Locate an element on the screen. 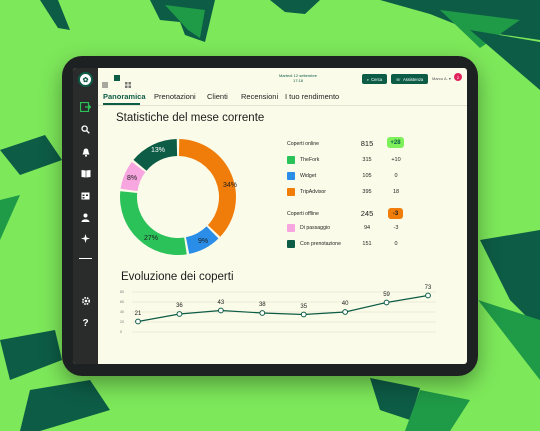  search-button-label: Cerca is located at coordinates (377, 79).